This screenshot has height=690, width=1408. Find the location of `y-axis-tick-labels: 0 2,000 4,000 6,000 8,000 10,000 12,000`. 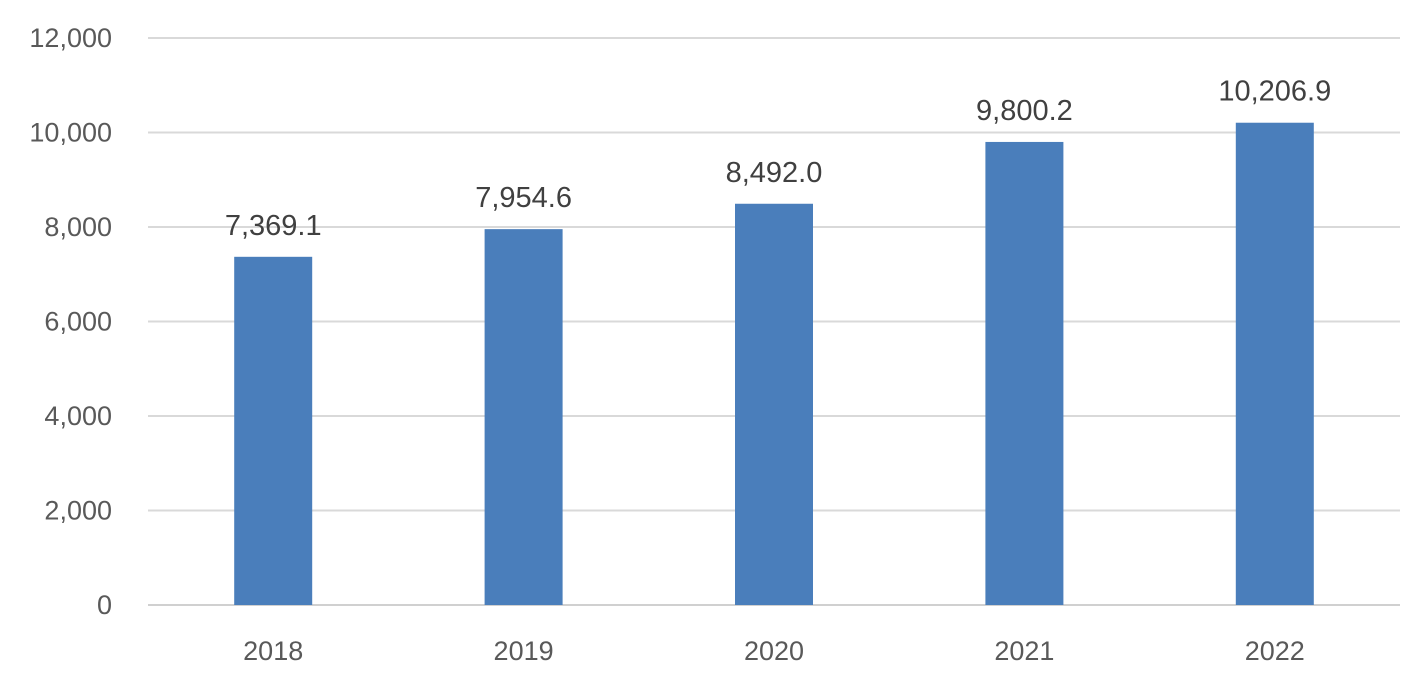

y-axis-tick-labels: 0 2,000 4,000 6,000 8,000 10,000 12,000 is located at coordinates (70, 321).